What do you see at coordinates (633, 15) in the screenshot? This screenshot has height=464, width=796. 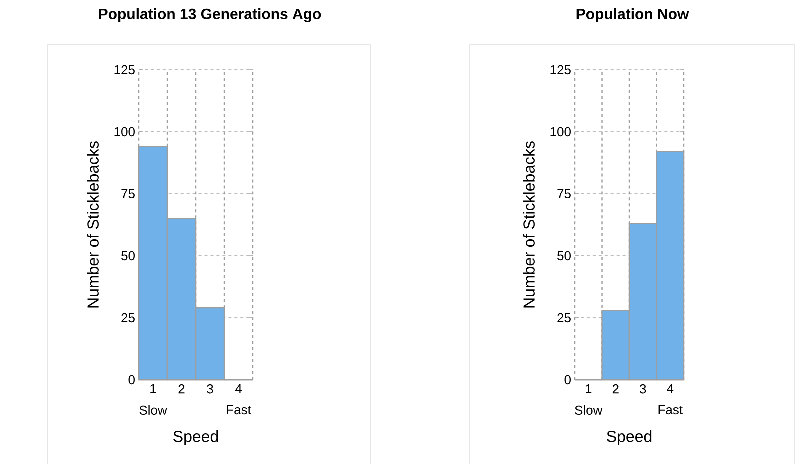 I see `chart-title: Population Now` at bounding box center [633, 15].